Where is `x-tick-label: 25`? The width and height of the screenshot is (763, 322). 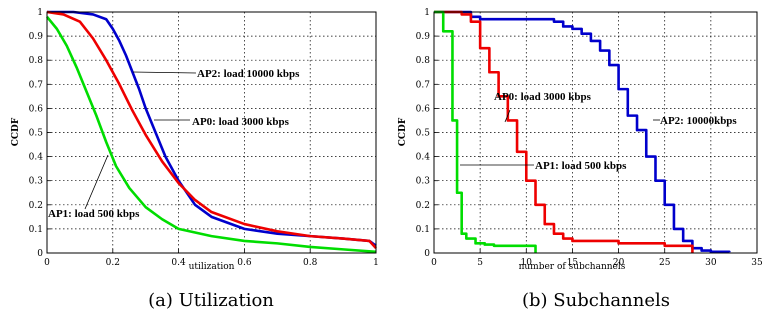
x-tick-label: 25 is located at coordinates (665, 263).